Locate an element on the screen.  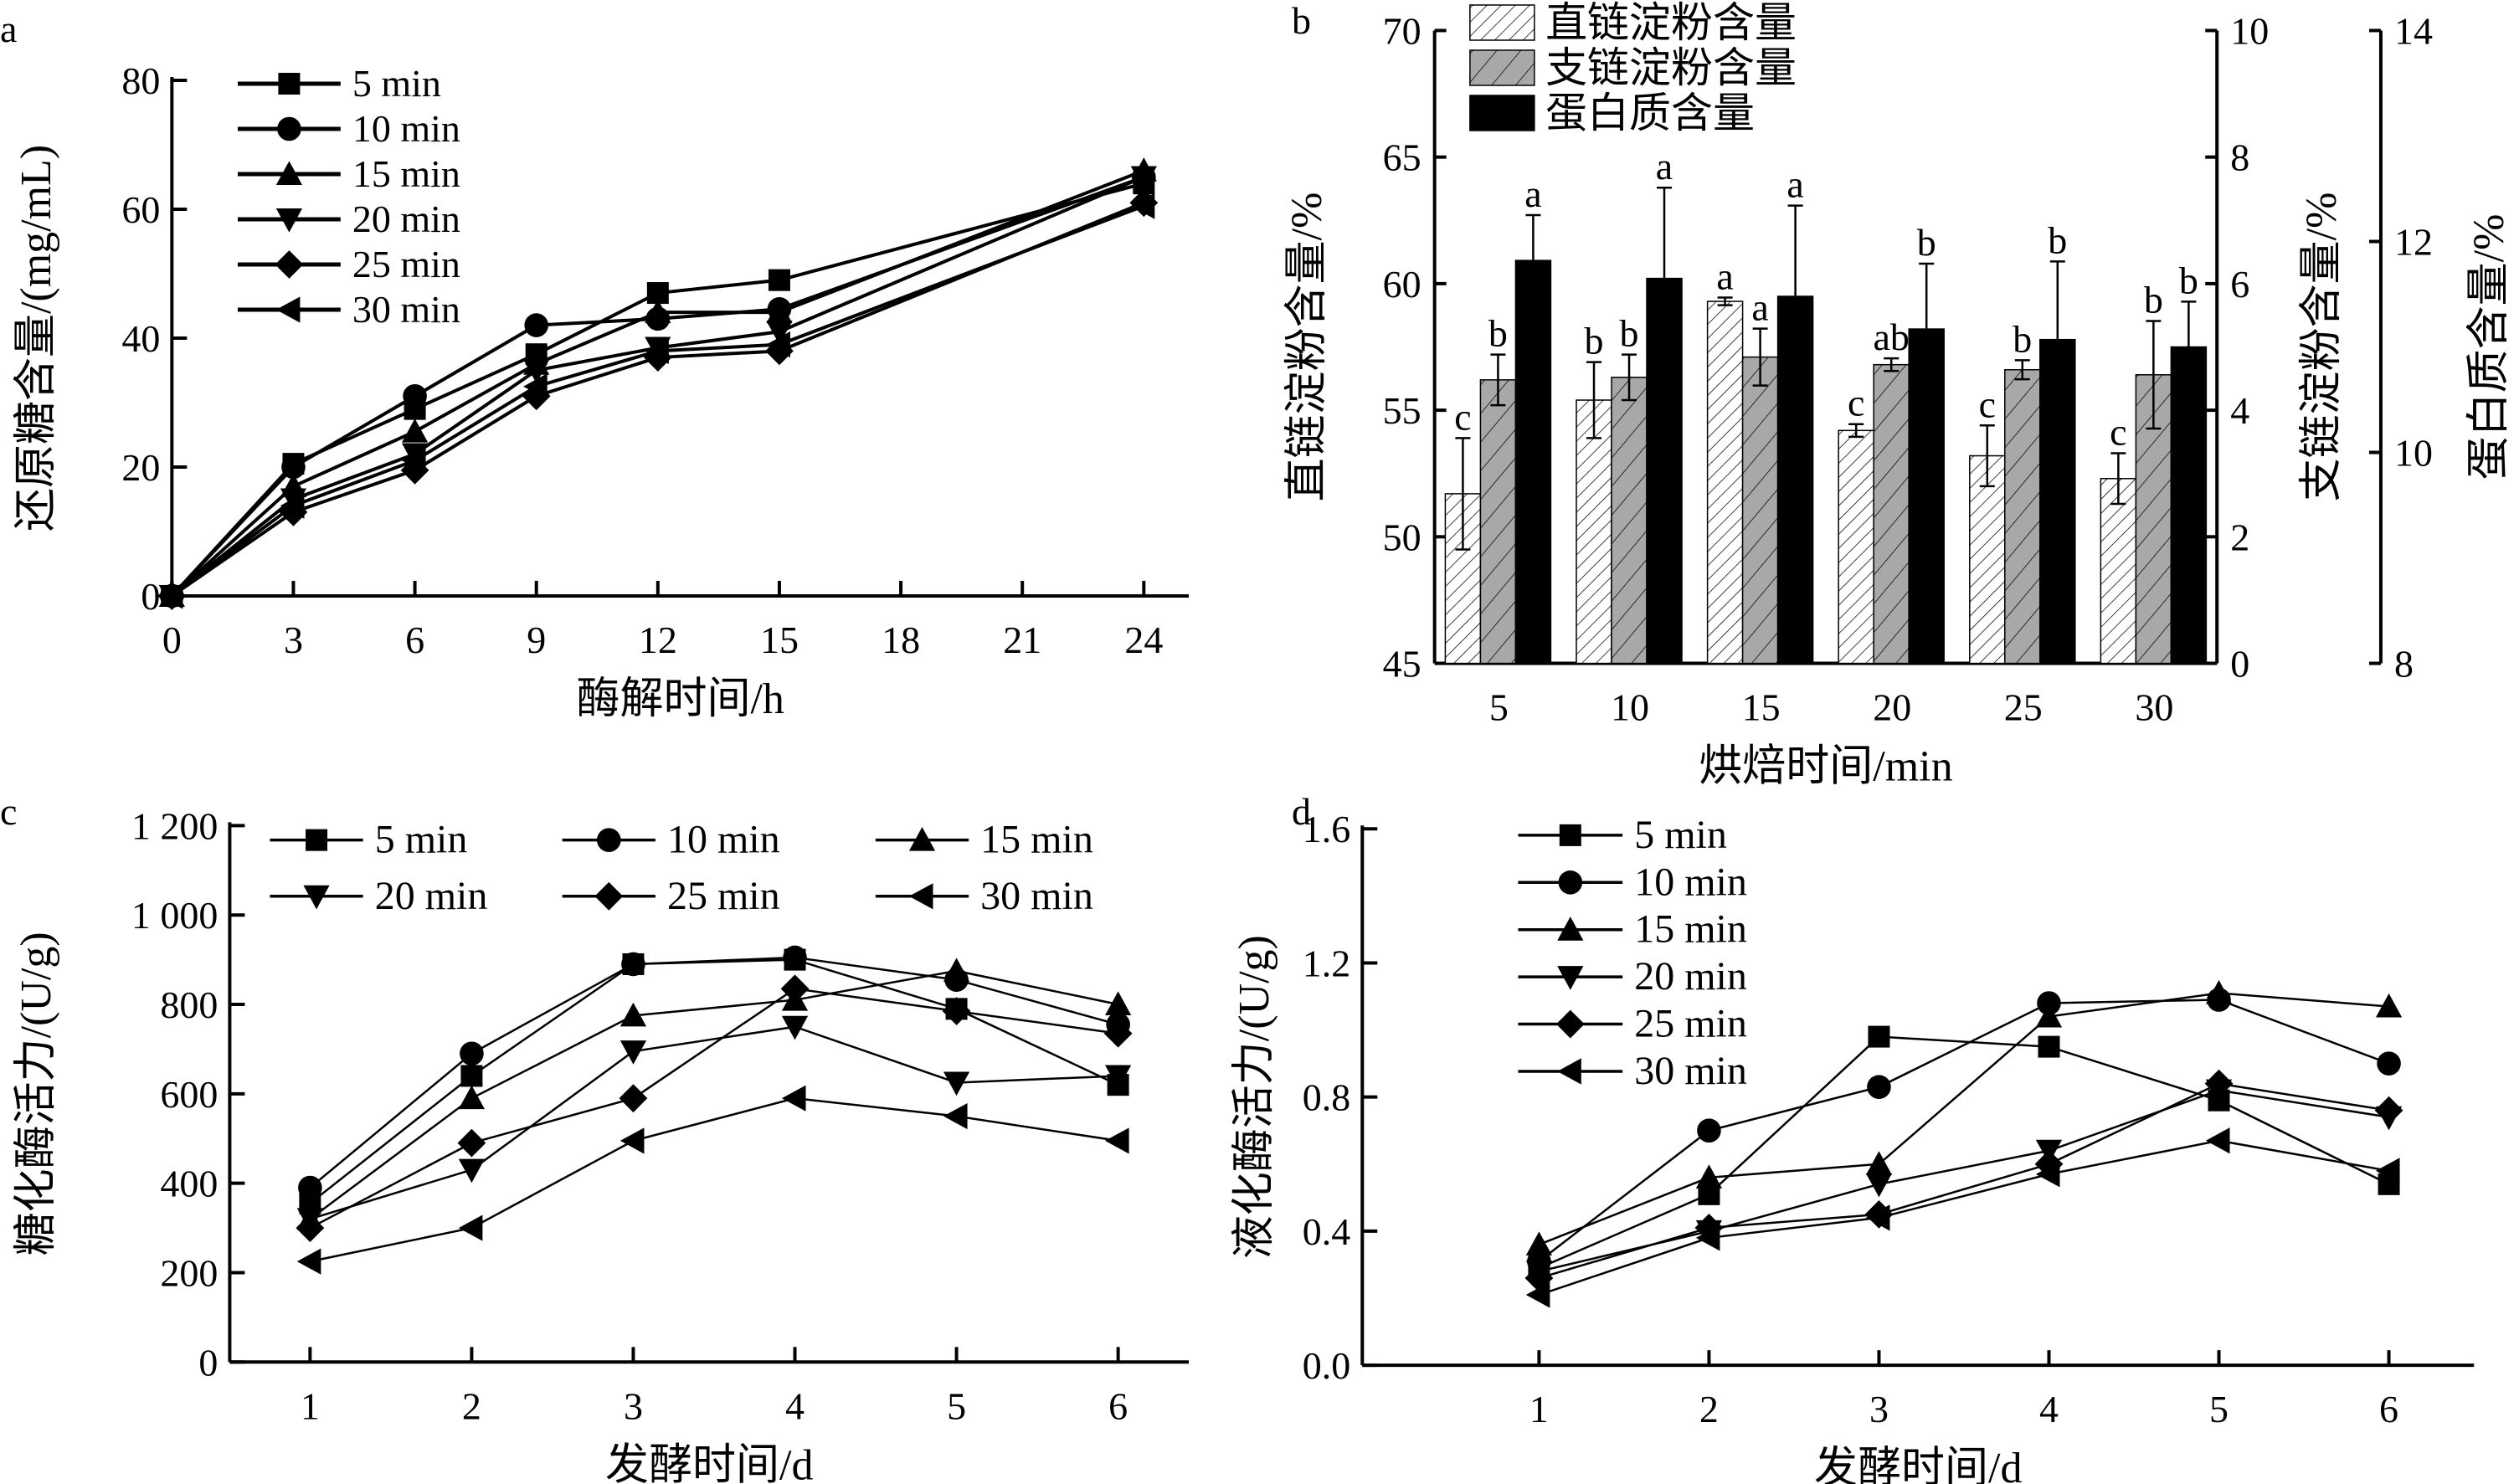
x-tick-label: 3 is located at coordinates (293, 640).